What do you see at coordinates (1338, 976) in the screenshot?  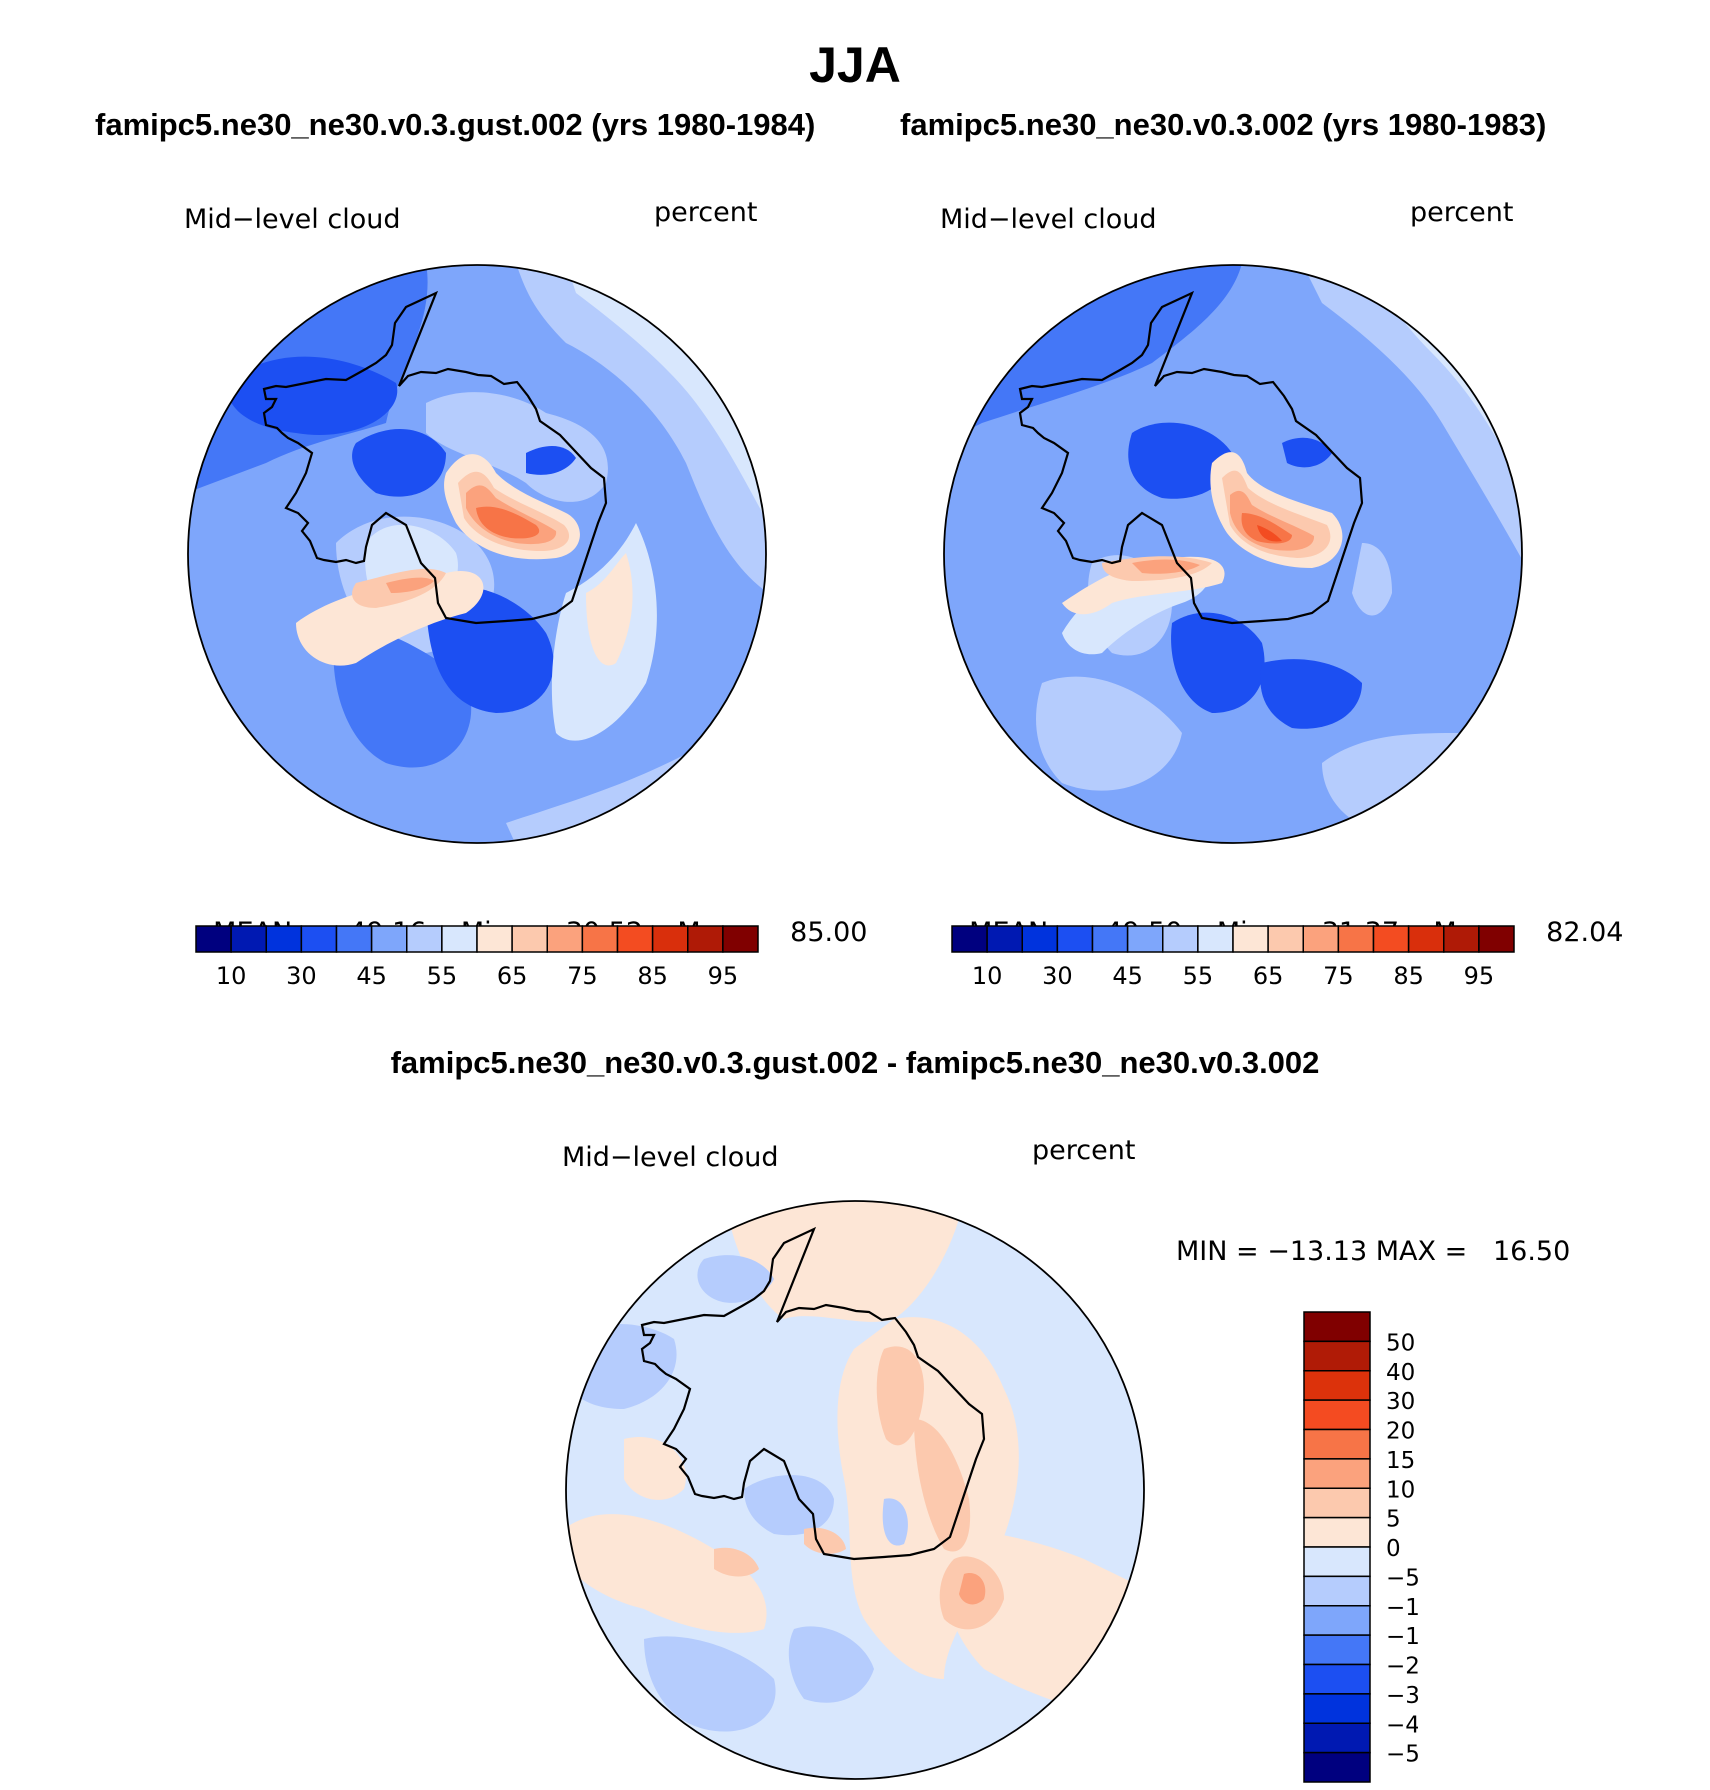 I see `panel2-colorbar-tick: 75` at bounding box center [1338, 976].